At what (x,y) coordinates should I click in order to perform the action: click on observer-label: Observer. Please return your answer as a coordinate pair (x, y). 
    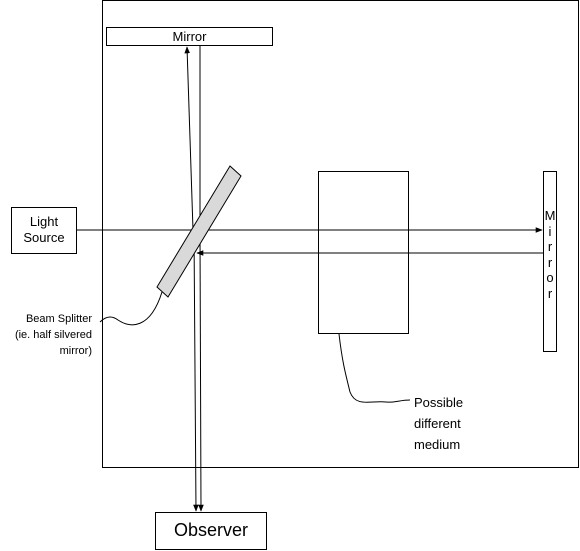
    Looking at the image, I should click on (211, 530).